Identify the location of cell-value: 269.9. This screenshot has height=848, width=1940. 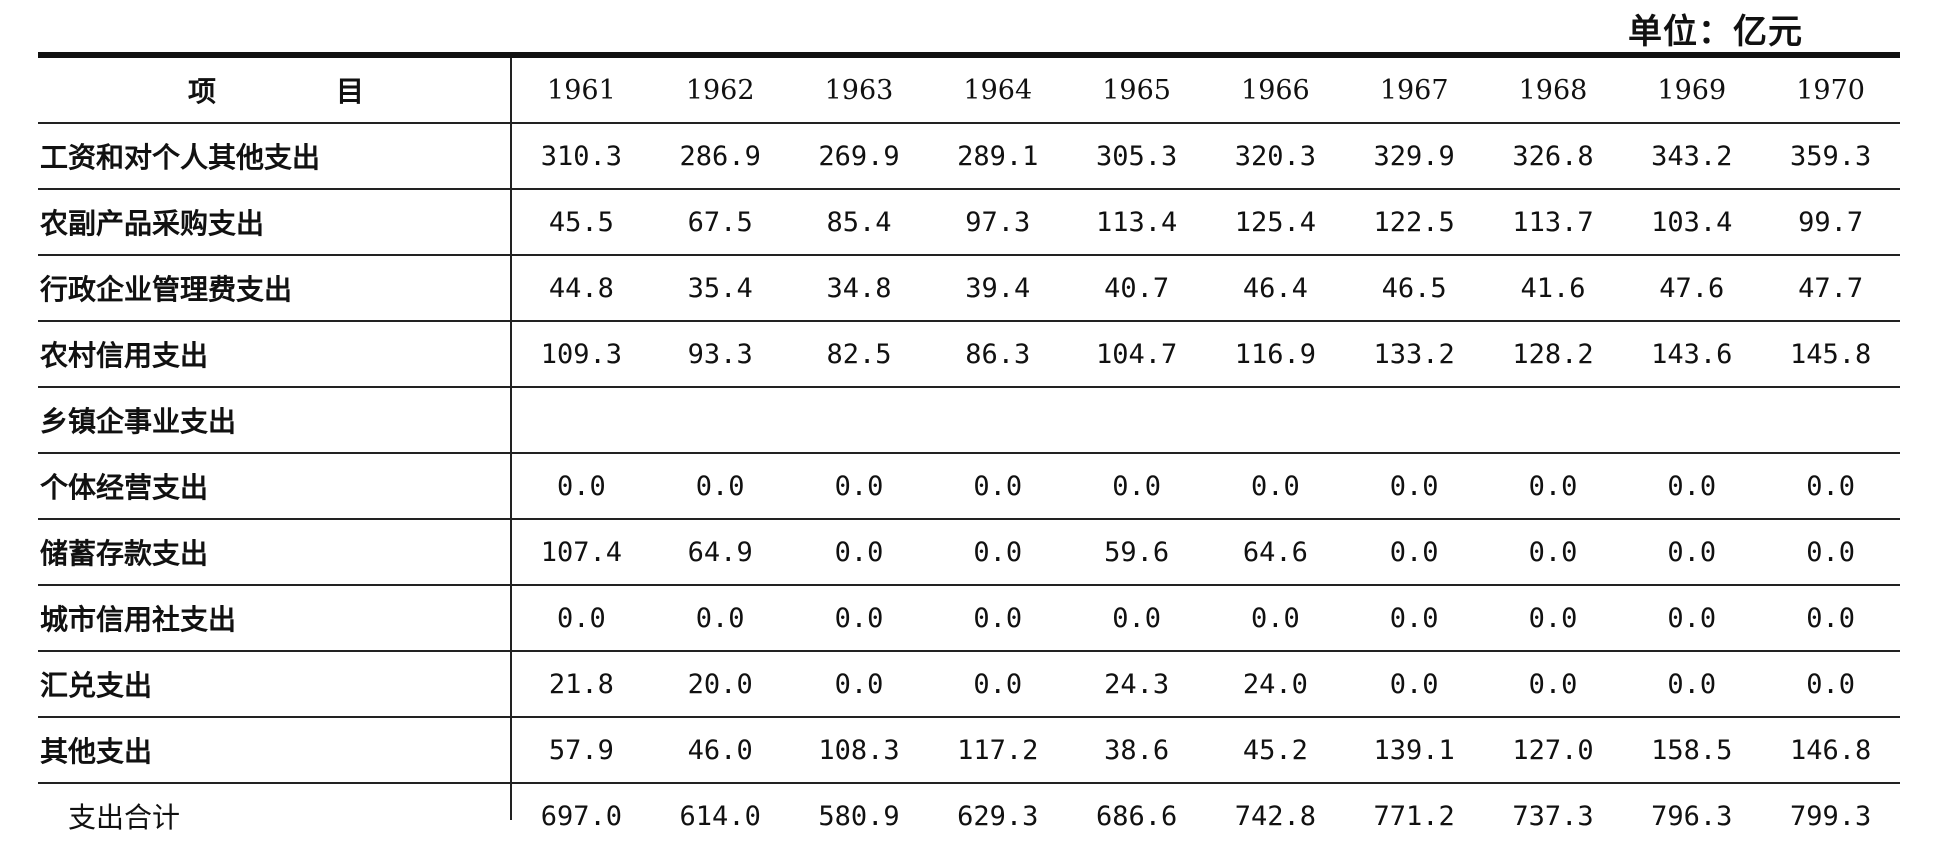
(859, 156).